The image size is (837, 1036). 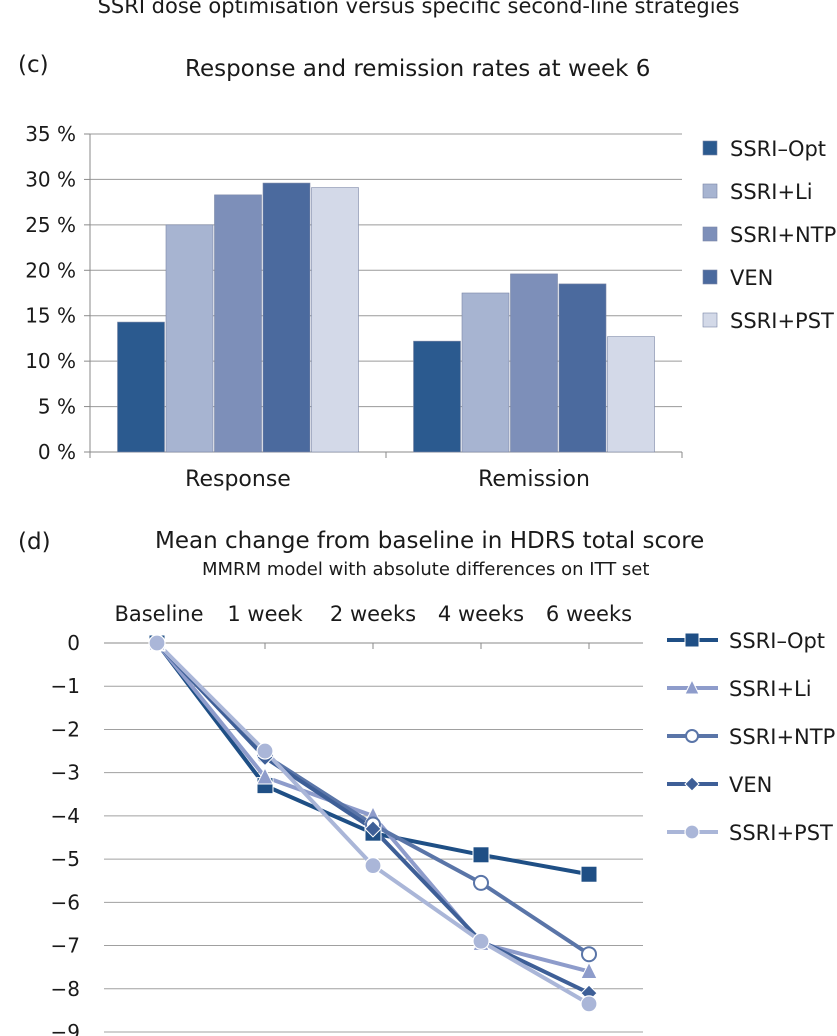 What do you see at coordinates (782, 737) in the screenshot?
I see `line-legend-label-ssri-ntp: SSRI+NTP` at bounding box center [782, 737].